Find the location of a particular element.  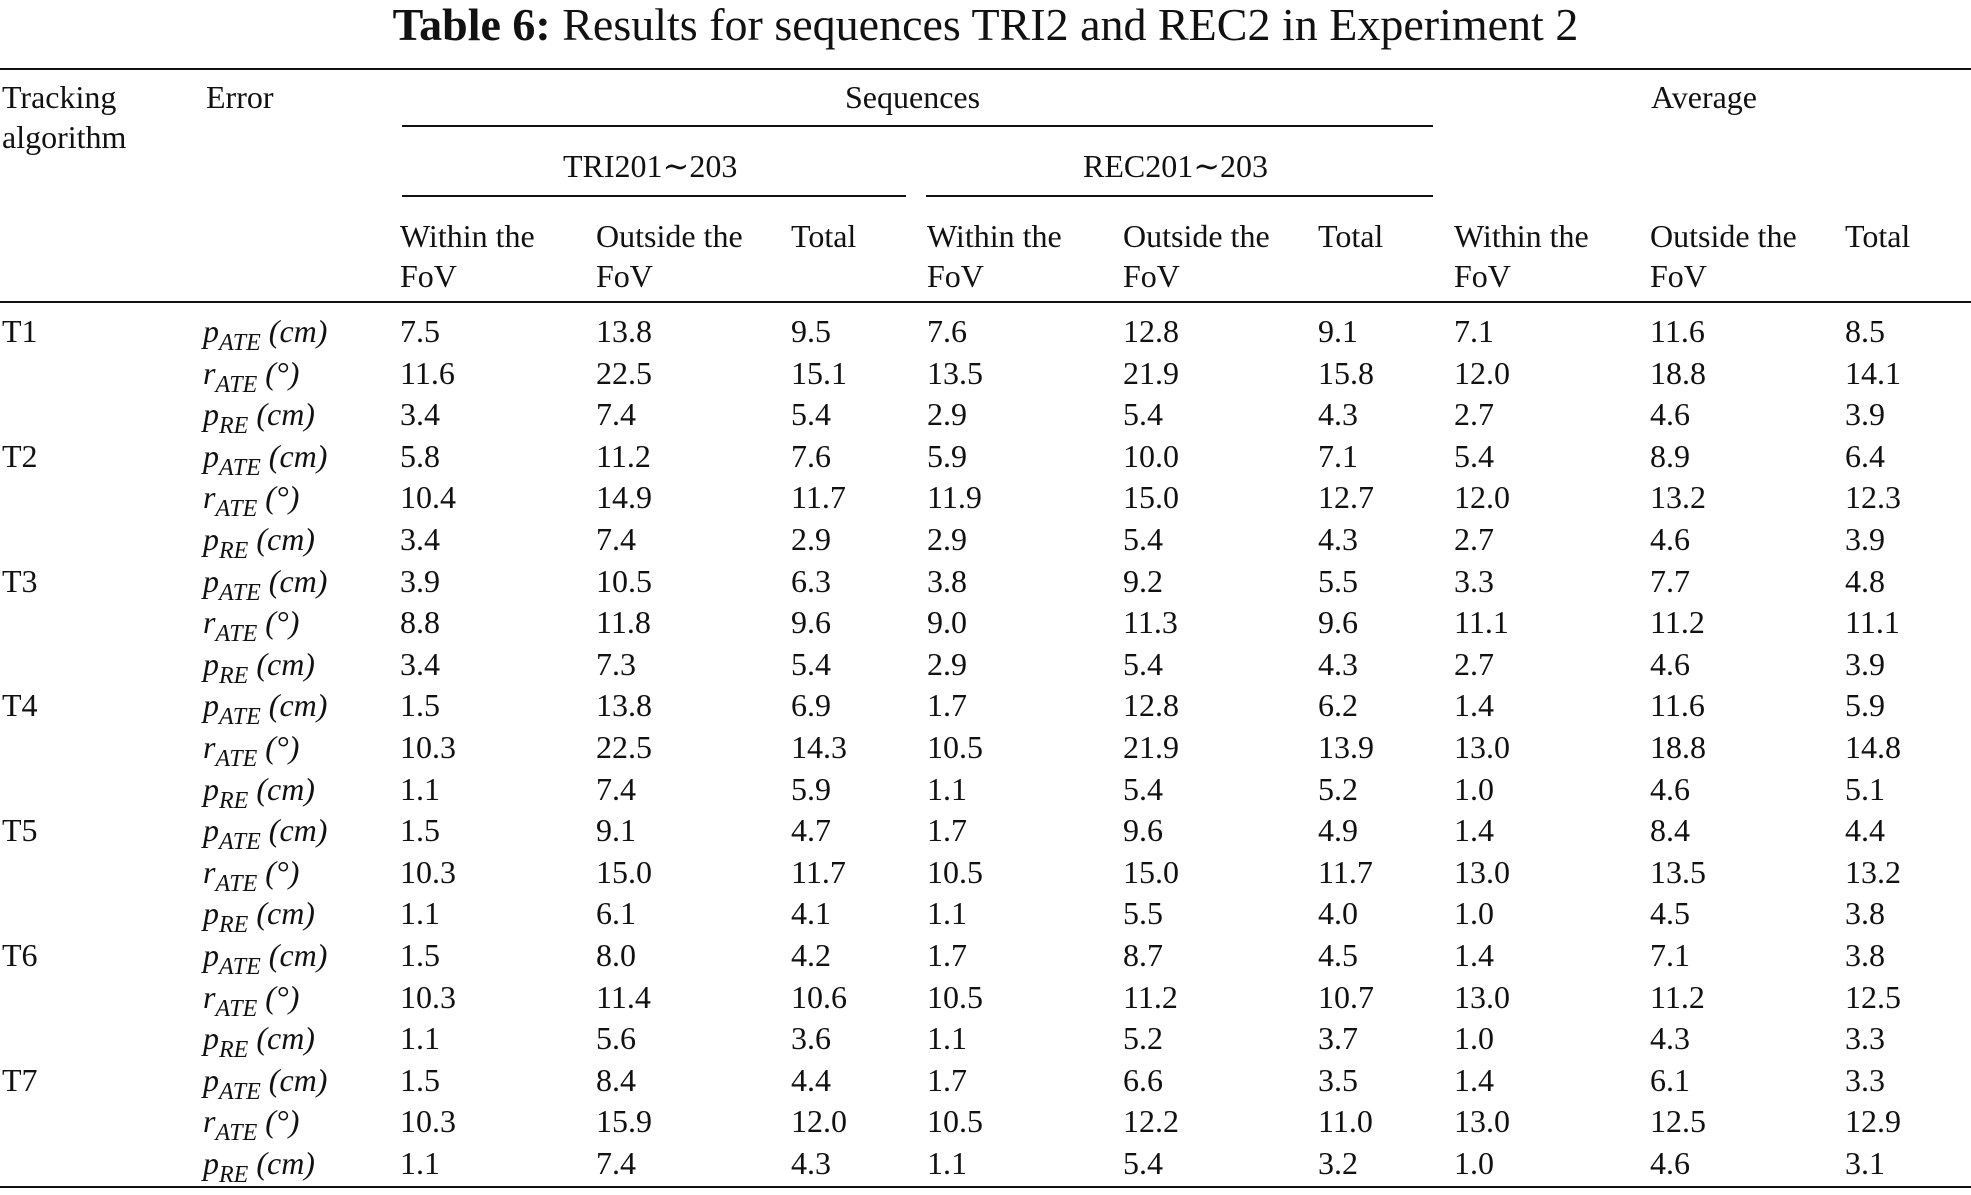

table-cell: 1.5 is located at coordinates (420, 1080).